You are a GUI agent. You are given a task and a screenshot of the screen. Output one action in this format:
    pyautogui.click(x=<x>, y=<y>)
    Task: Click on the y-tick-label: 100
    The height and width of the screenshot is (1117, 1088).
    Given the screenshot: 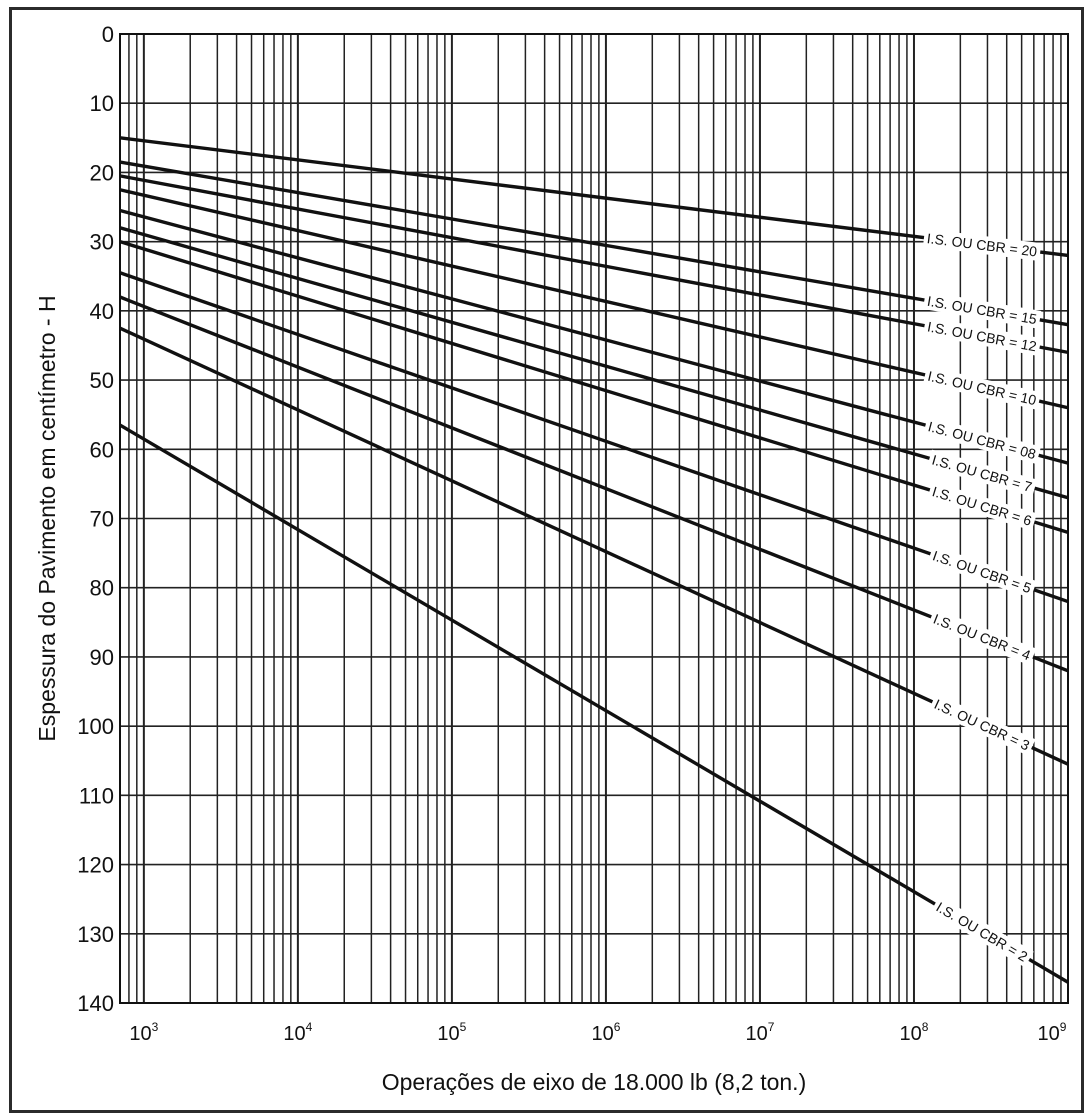 What is the action you would take?
    pyautogui.click(x=95, y=726)
    